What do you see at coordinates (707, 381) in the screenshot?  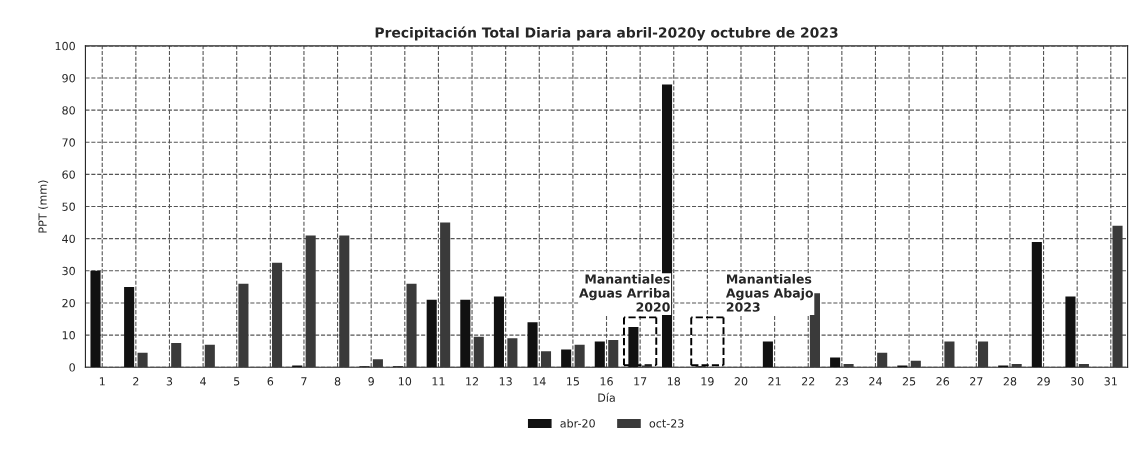 I see `x-tick-label: 19` at bounding box center [707, 381].